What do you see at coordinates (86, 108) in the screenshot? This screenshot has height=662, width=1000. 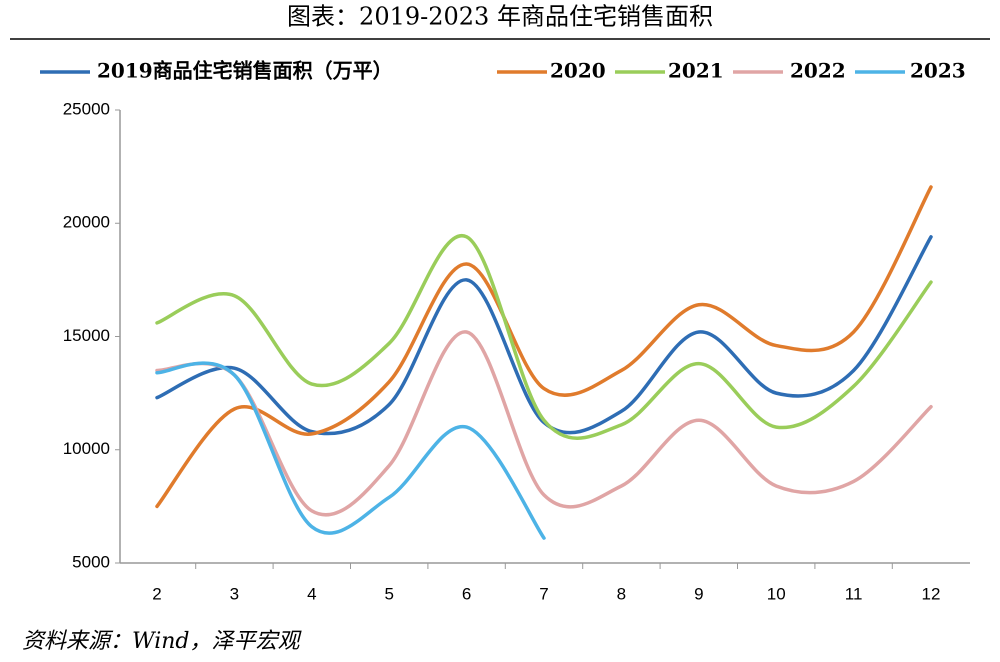 I see `y-tick-label: 25000` at bounding box center [86, 108].